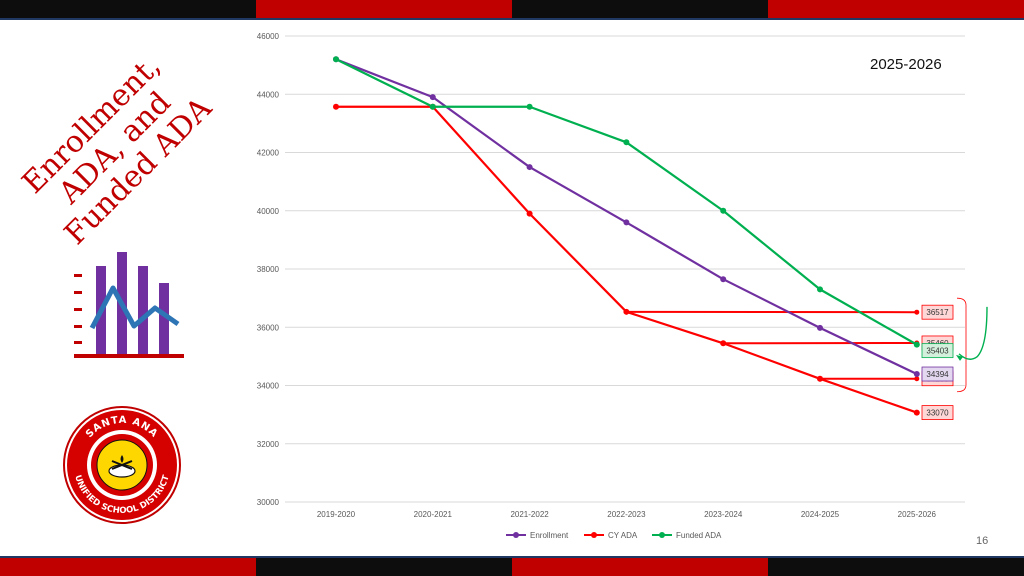  What do you see at coordinates (268, 211) in the screenshot?
I see `y-tick-label-40000: 40000` at bounding box center [268, 211].